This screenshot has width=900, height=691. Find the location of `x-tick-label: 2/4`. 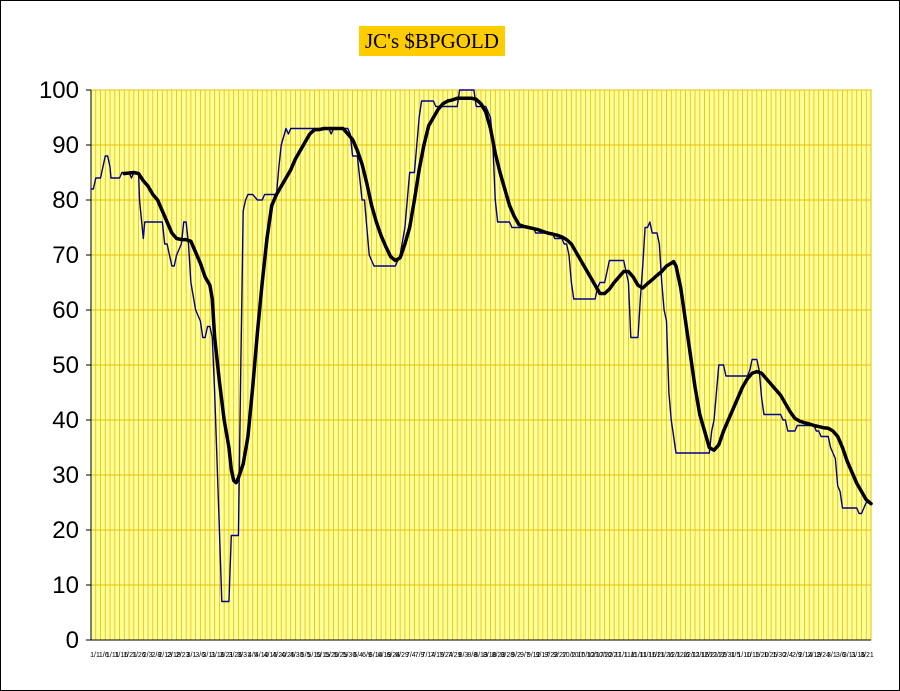

x-tick-label: 2/4 is located at coordinates (788, 655).